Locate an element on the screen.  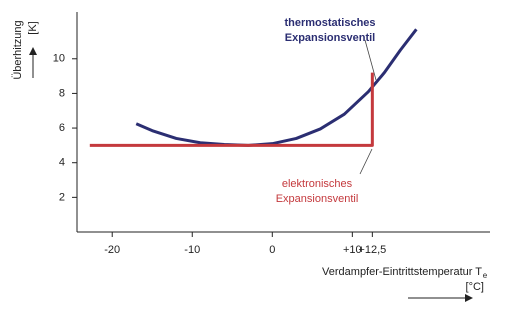
y-tick-label: 4 is located at coordinates (62, 163).